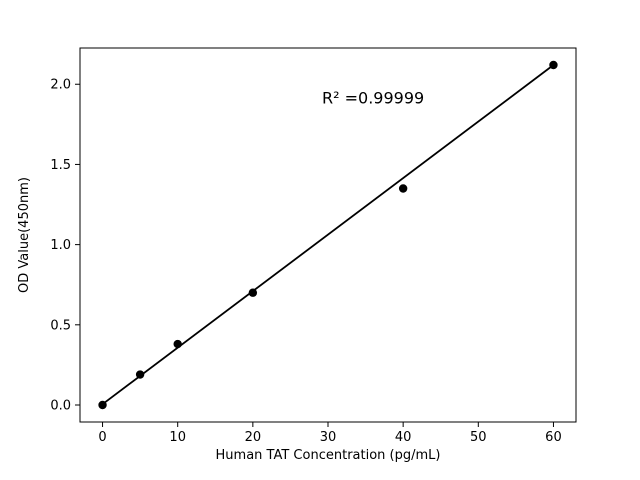  What do you see at coordinates (24, 235) in the screenshot?
I see `y-axis-label: OD Value(450nm)` at bounding box center [24, 235].